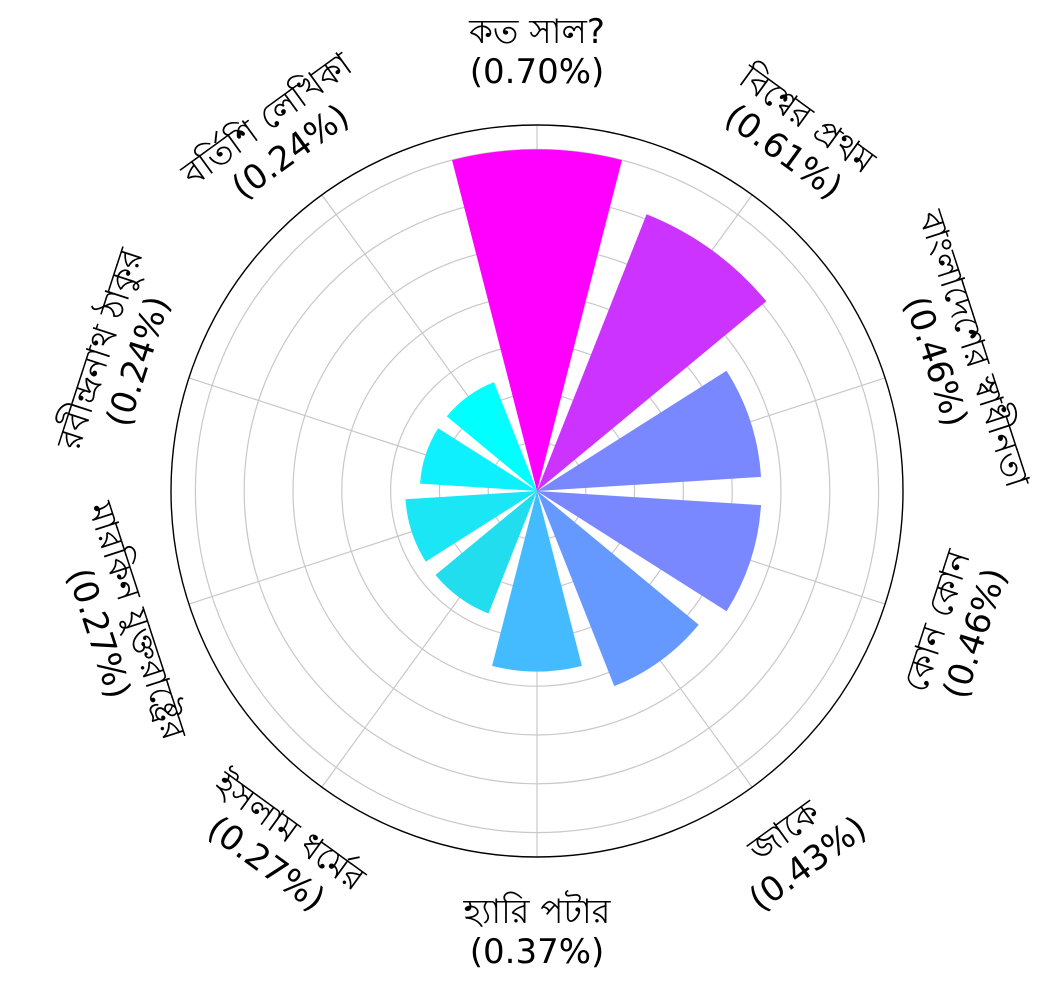 The width and height of the screenshot is (1060, 989). Describe the element at coordinates (537, 911) in the screenshot. I see `category-name: হ্যারি পটার` at that location.